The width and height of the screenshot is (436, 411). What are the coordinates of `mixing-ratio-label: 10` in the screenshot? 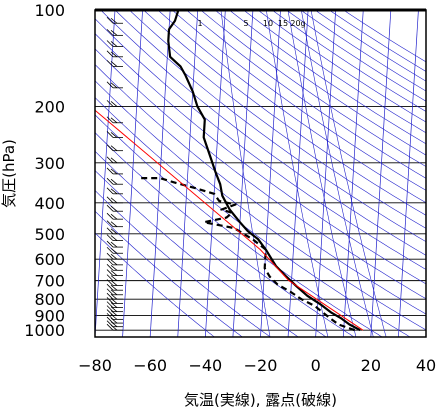 It's located at (268, 23).